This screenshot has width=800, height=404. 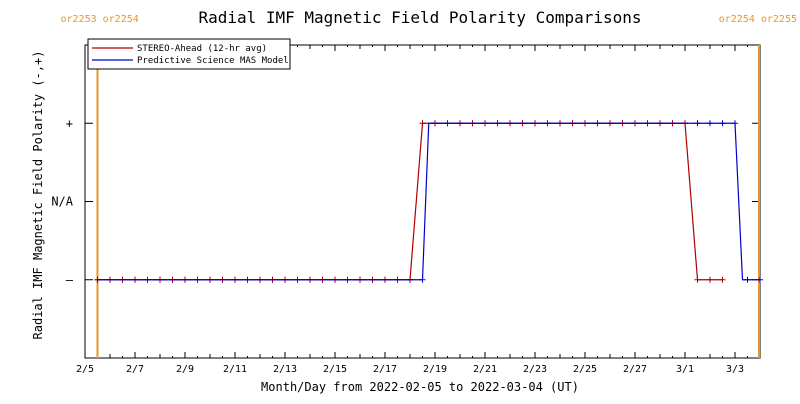 I want to click on x-tick-label: 2/15, so click(x=335, y=369).